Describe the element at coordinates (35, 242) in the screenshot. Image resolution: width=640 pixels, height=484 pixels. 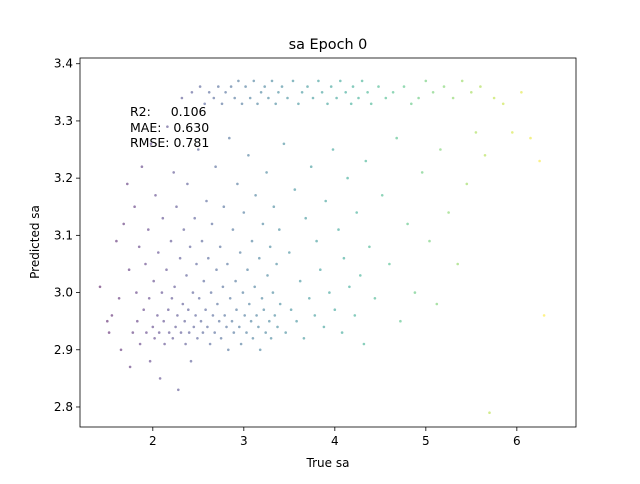
I see `y-axis-label: Predicted sa` at that location.